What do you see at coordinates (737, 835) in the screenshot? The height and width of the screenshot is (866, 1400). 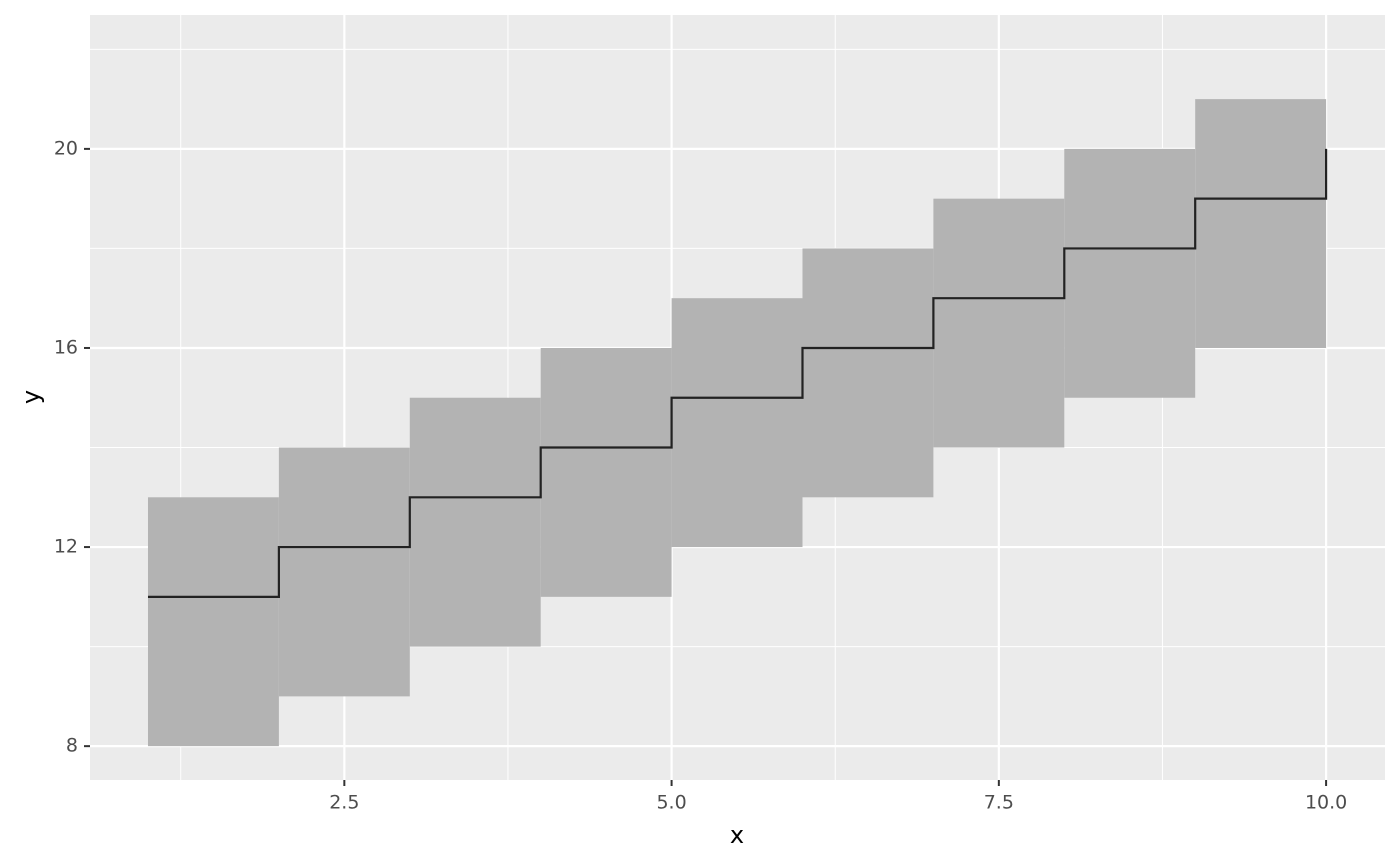 I see `x-axis-title: x` at bounding box center [737, 835].